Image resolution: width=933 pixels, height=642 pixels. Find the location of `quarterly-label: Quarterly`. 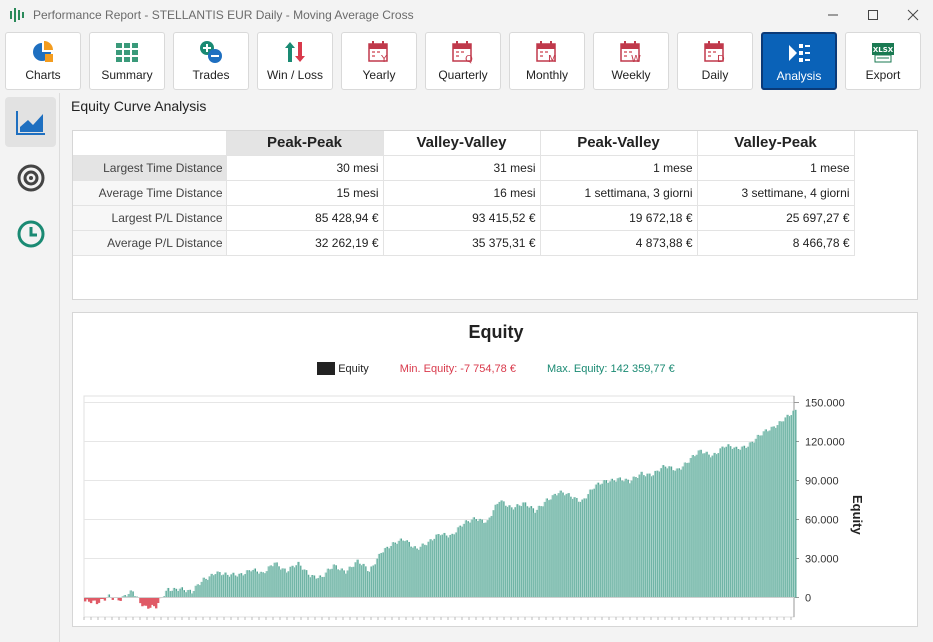

quarterly-label: Quarterly is located at coordinates (463, 75).